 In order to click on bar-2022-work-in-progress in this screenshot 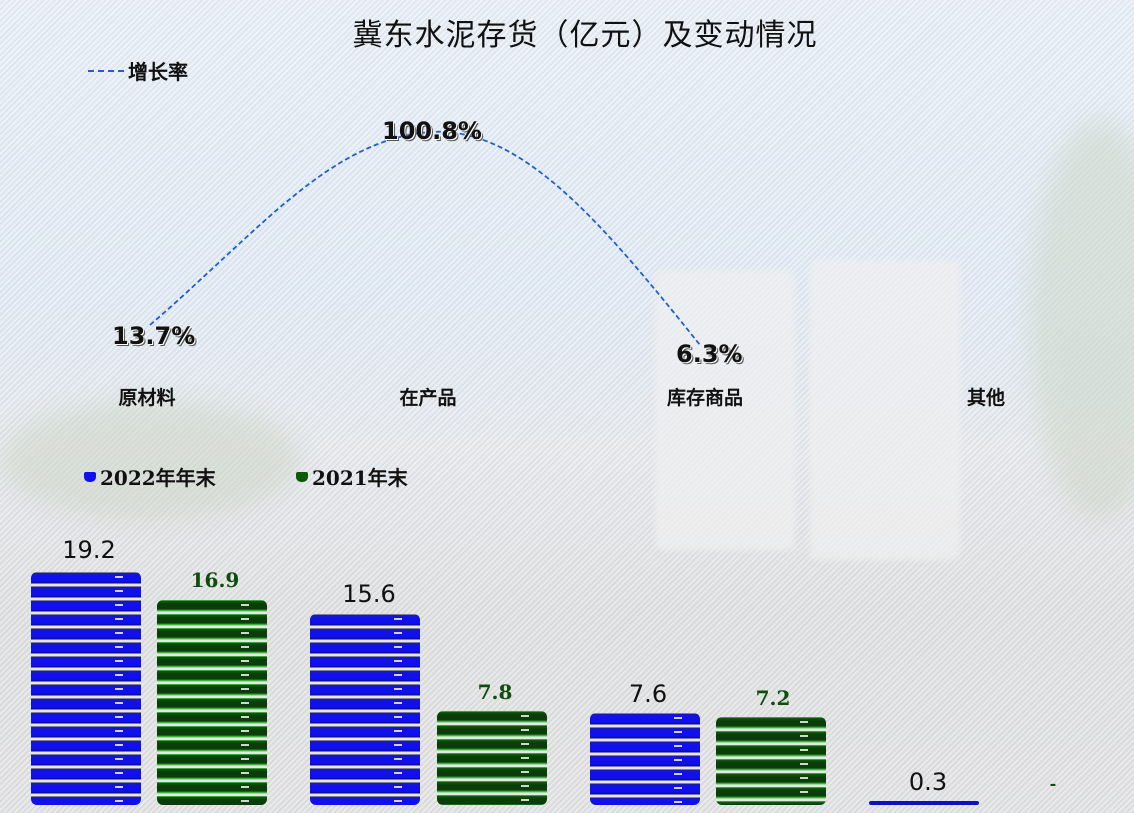, I will do `click(365, 709)`.